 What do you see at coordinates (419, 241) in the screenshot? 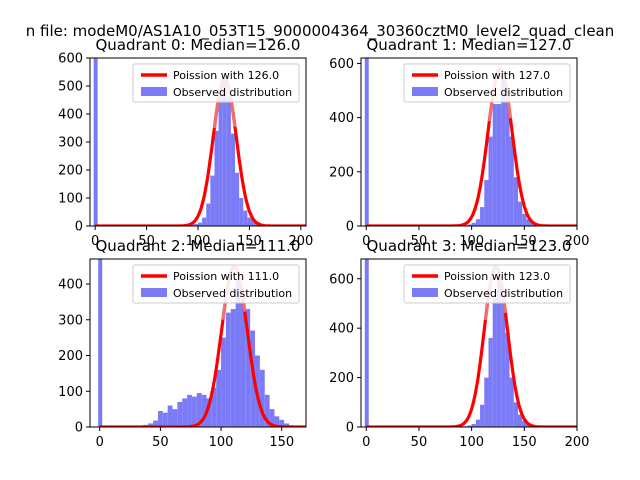
I see `q1-x-tick-label-50: 50` at bounding box center [419, 241].